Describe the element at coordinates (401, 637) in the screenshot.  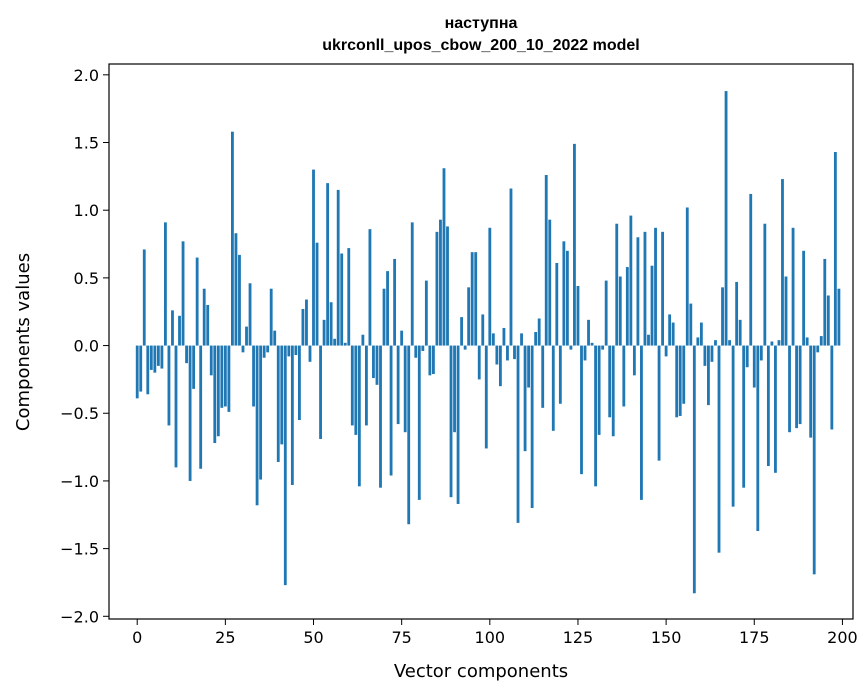
I see `x-tick-label: 75` at that location.